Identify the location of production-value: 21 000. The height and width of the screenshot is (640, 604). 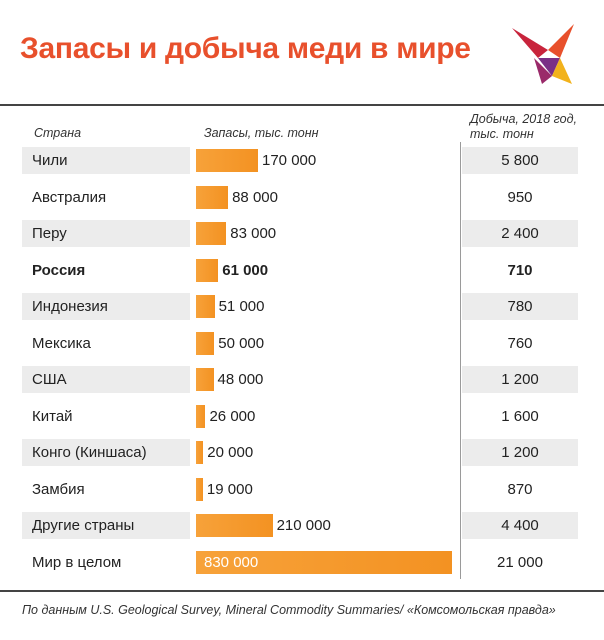
(520, 562).